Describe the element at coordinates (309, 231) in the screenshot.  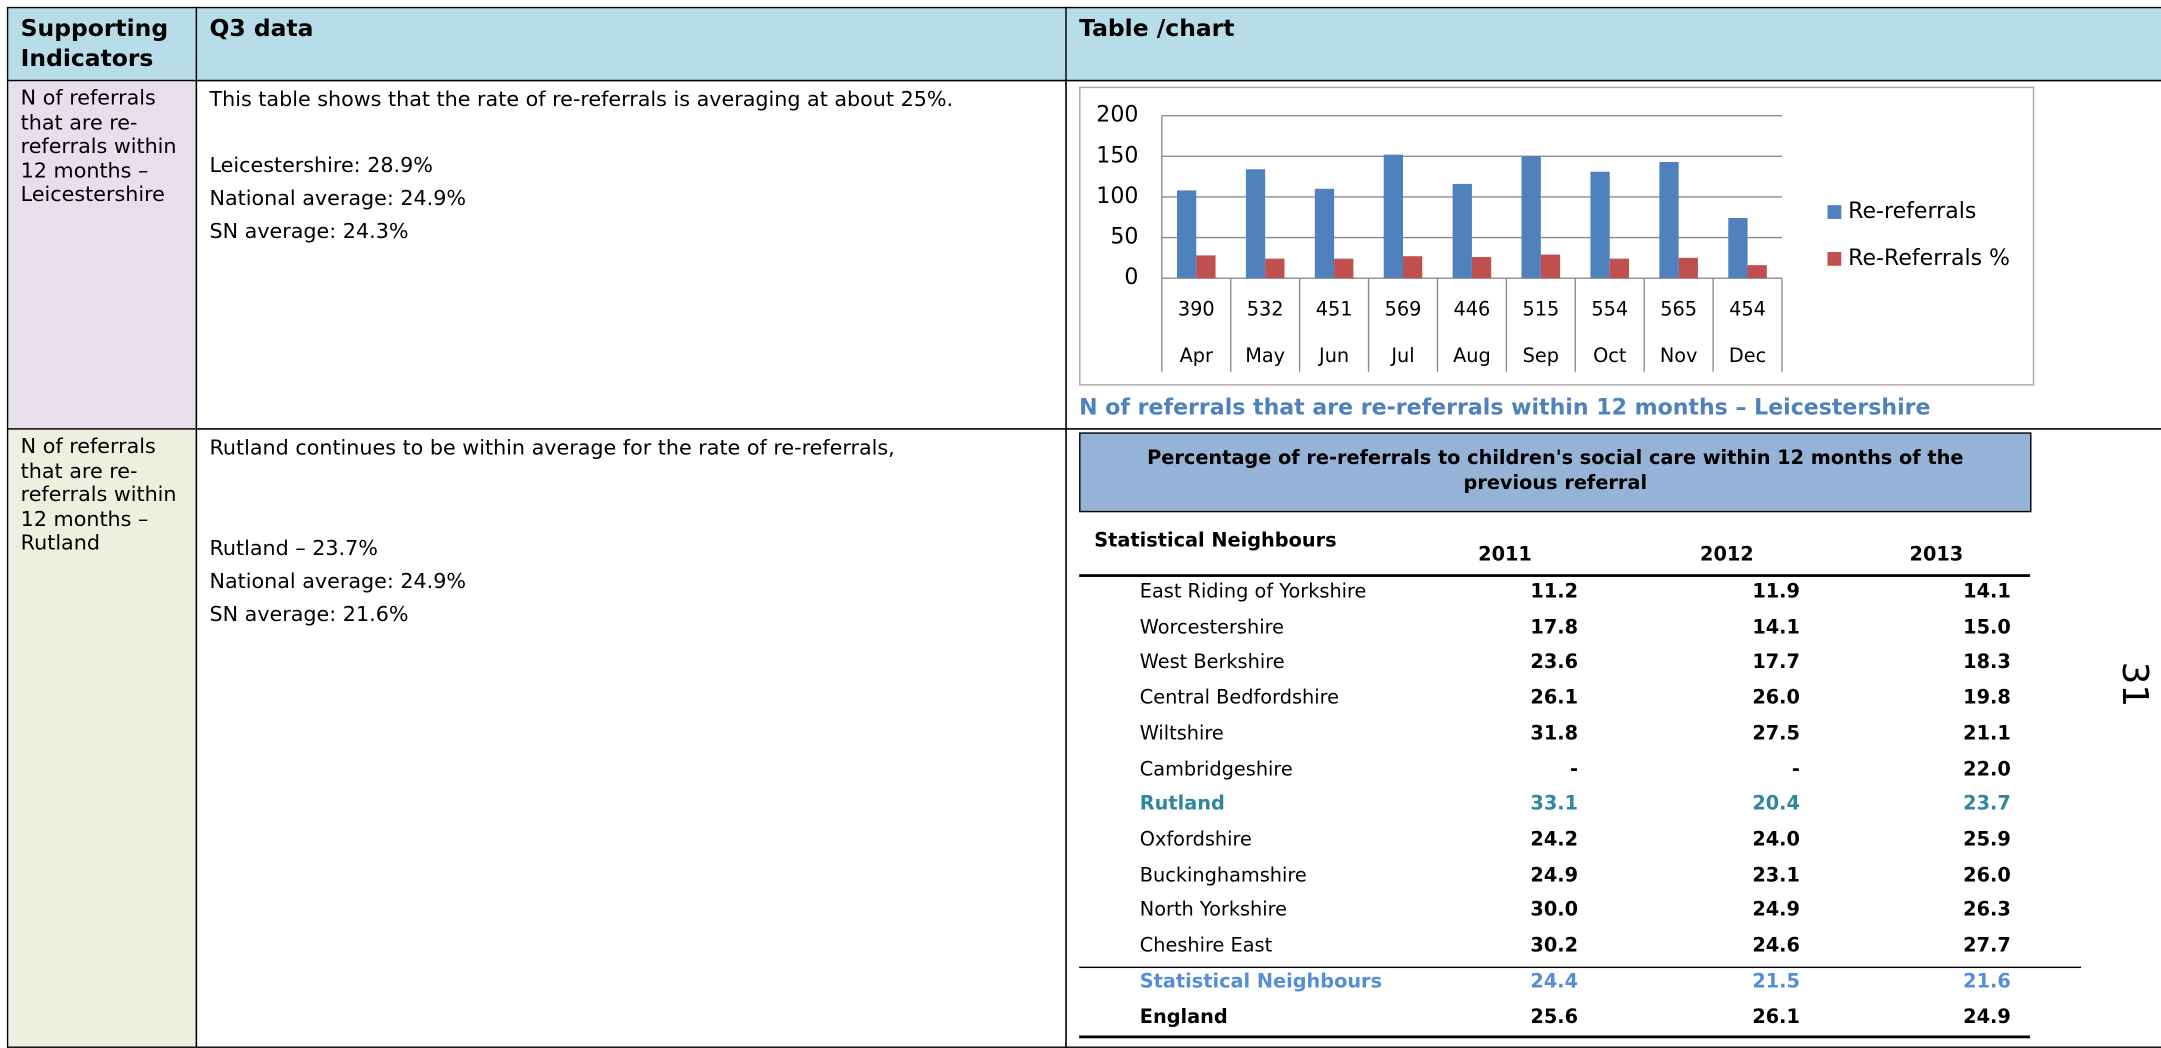
I see `stat-line: SN average: 24.3%` at that location.